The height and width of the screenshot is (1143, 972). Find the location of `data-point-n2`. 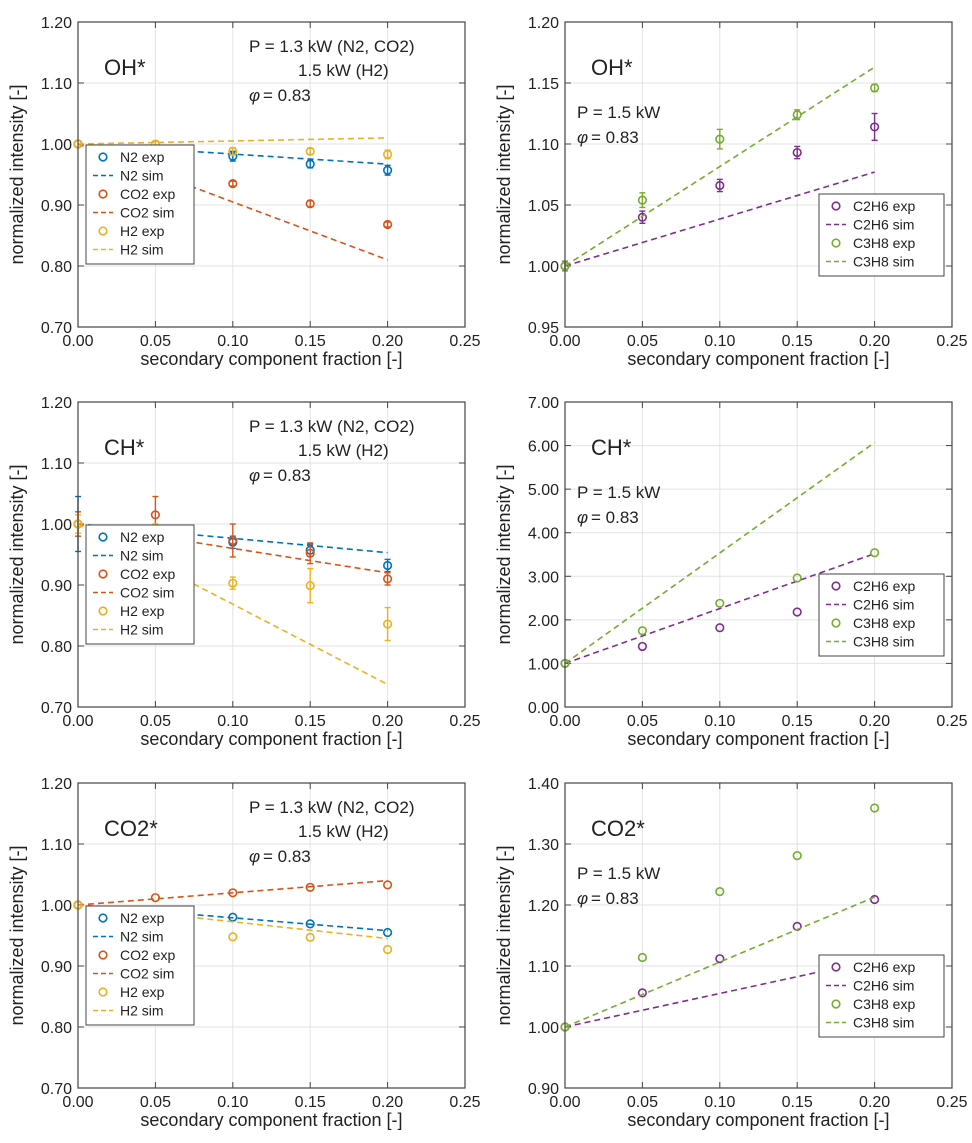

data-point-n2 is located at coordinates (310, 164).